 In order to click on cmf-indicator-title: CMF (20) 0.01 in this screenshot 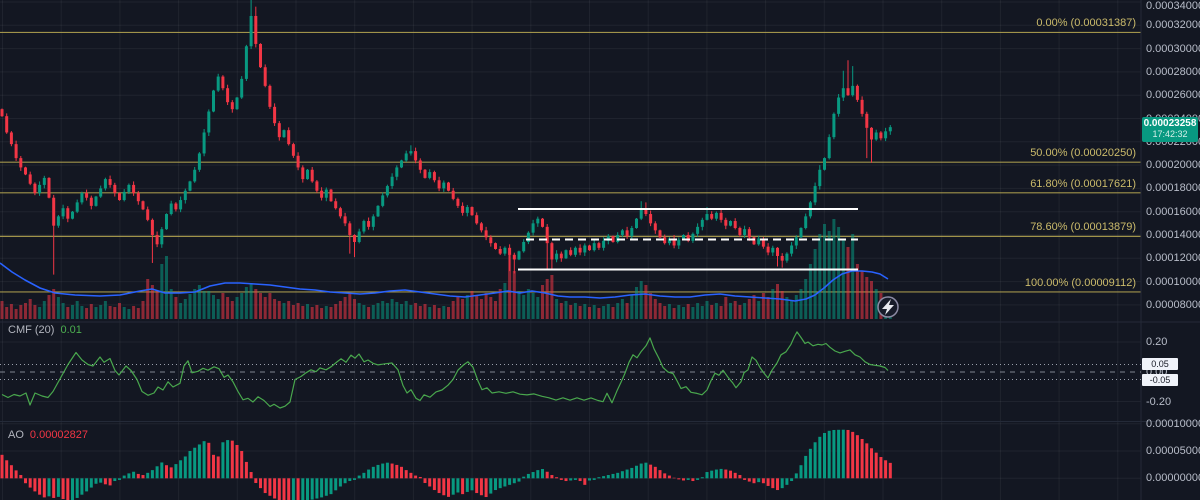, I will do `click(45, 330)`.